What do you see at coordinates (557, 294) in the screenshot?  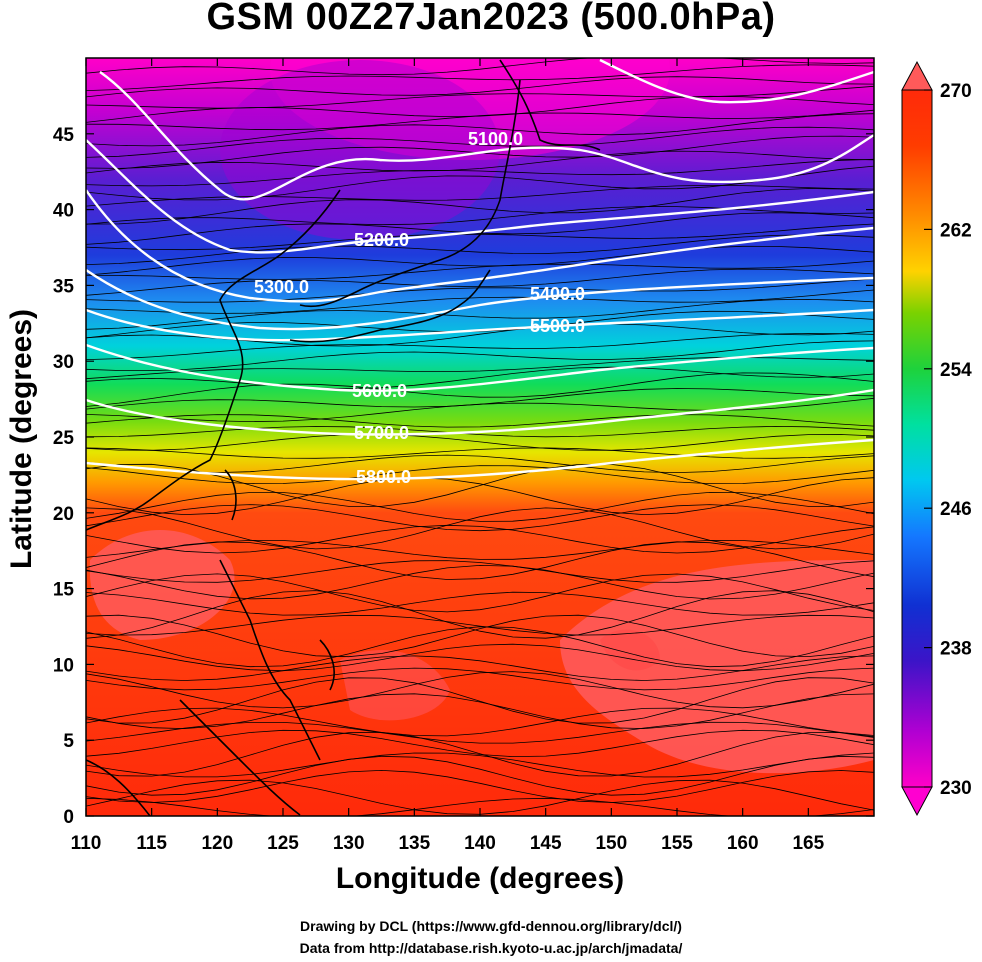 I see `contour-label: 5400.0` at bounding box center [557, 294].